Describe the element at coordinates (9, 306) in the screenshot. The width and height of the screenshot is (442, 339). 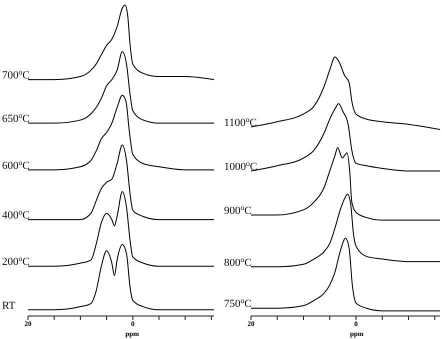
I see `series-label: RT` at that location.